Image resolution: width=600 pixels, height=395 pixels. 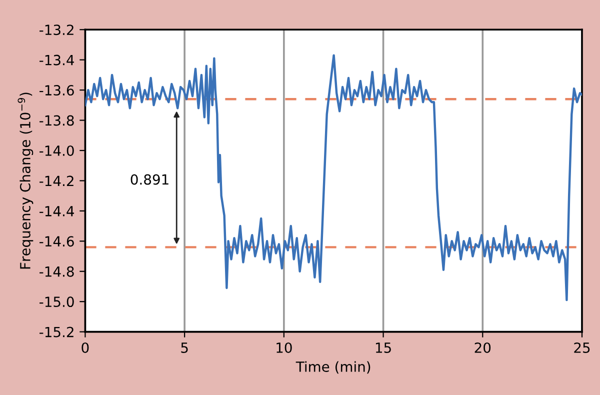 I want to click on x-tick-label: 0, so click(x=85, y=347).